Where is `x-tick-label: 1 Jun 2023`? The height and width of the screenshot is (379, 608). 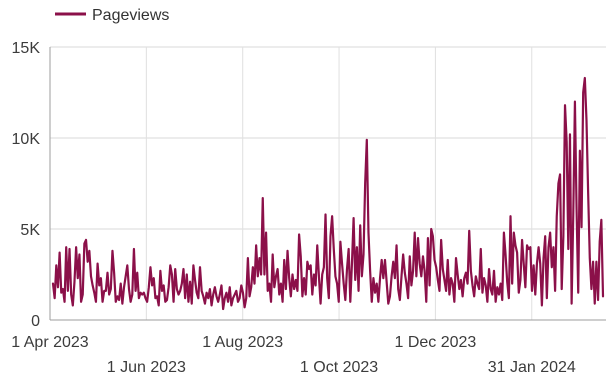
x-tick-label: 1 Jun 2023 is located at coordinates (146, 367).